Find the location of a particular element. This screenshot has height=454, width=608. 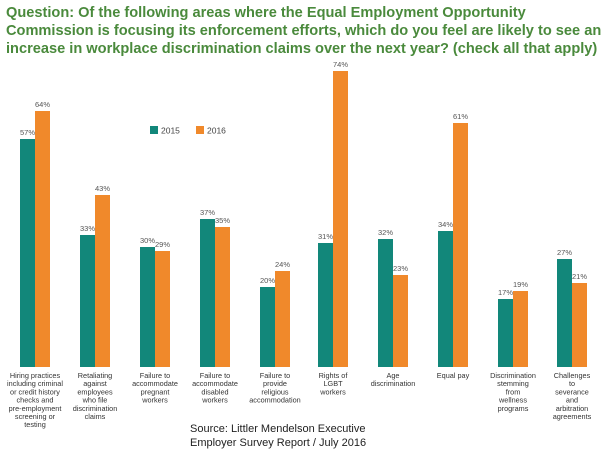

category-label-2-line-0: Failure to is located at coordinates (155, 375).